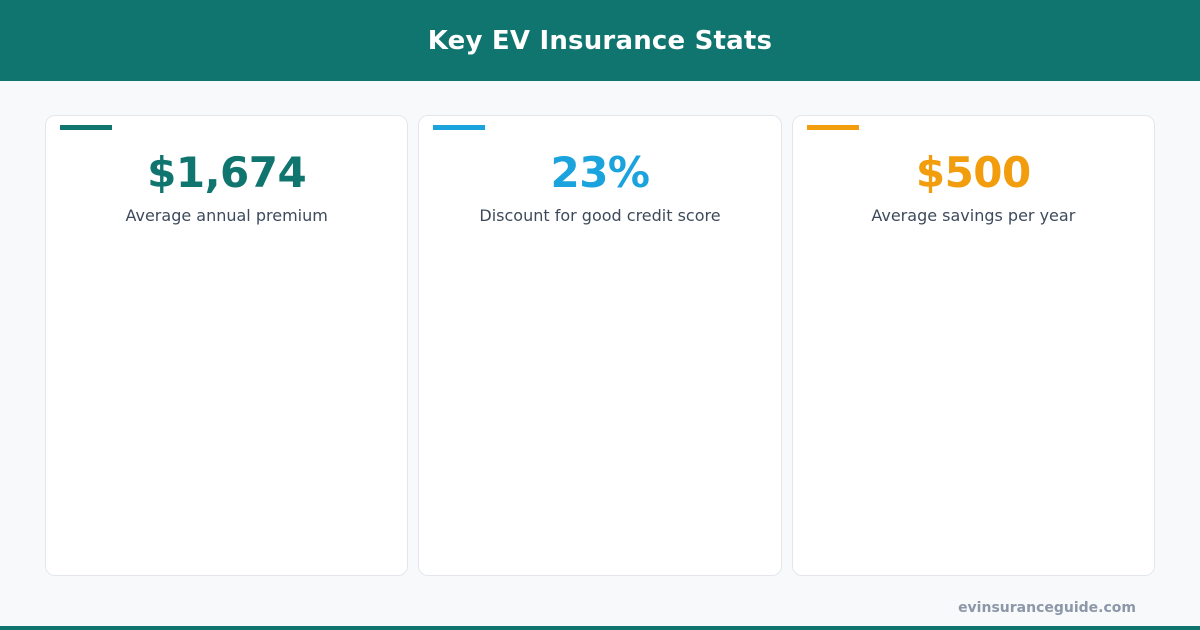 The width and height of the screenshot is (1200, 630). I want to click on header-banner: Key EV Insurance Stats, so click(600, 40).